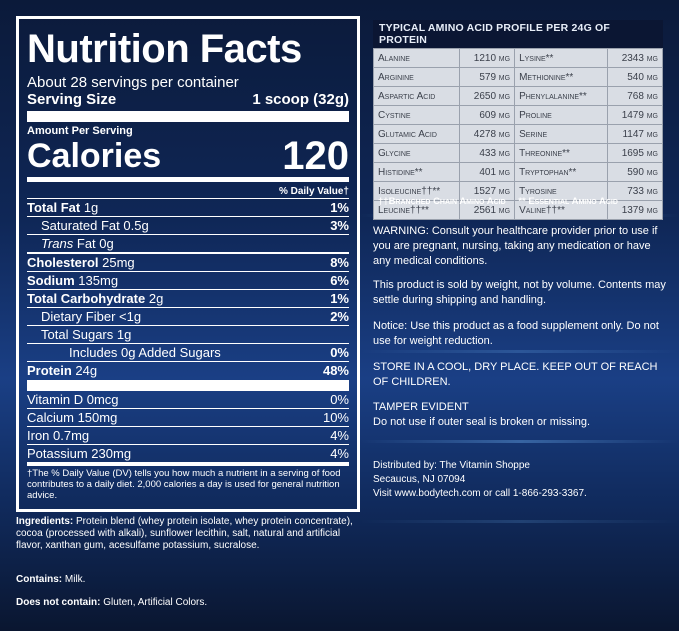 The image size is (679, 631). I want to click on amino-row: Glycine 433 mg Threonine** 1695 mg, so click(517, 153).